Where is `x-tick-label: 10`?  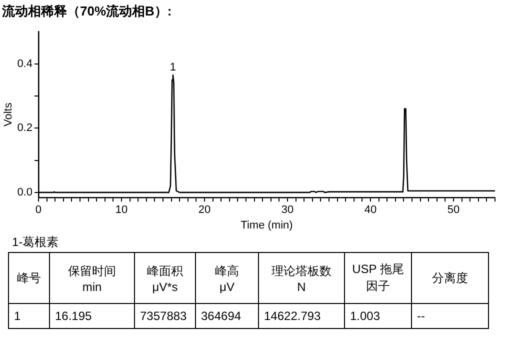 x-tick-label: 10 is located at coordinates (121, 210).